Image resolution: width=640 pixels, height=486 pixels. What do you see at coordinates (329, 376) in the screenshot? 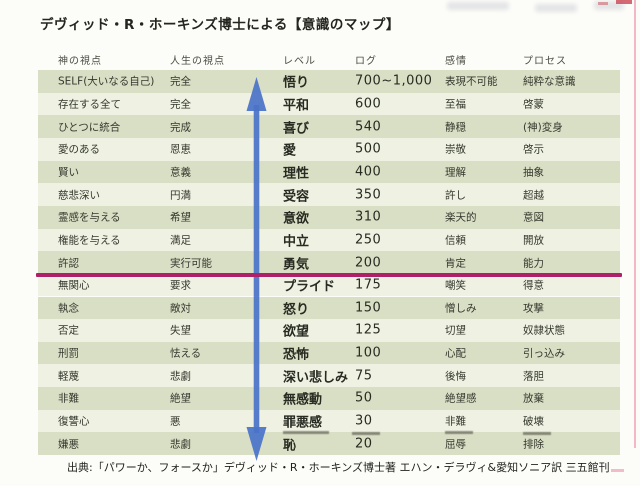
I see `table-row: 軽蔑 悲劇 深い悲しみ 75 後悔 落胆` at bounding box center [329, 376].